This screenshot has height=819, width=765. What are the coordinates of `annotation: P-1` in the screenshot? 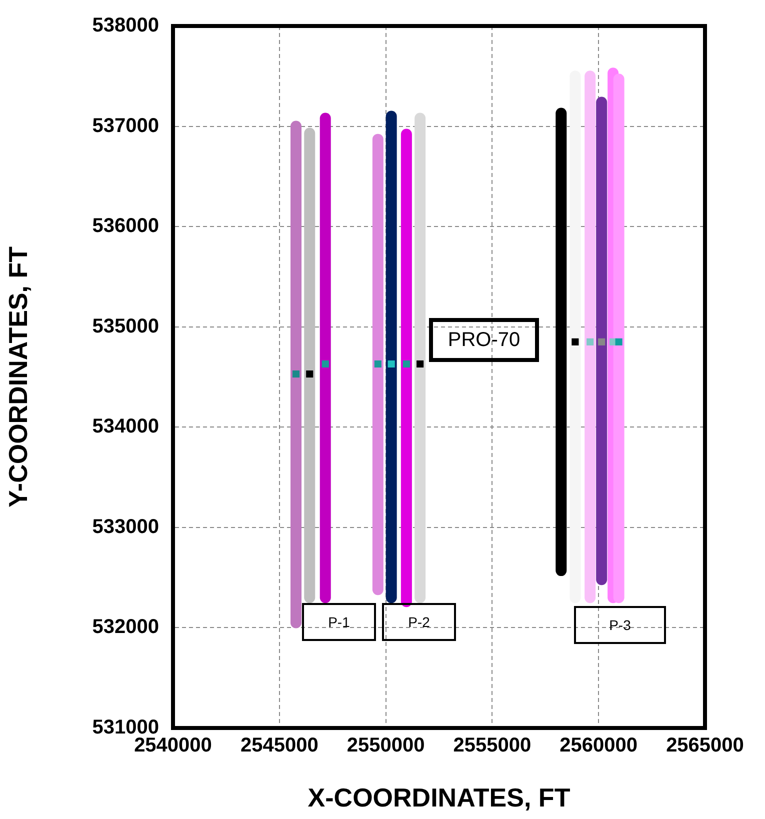 It's located at (339, 622).